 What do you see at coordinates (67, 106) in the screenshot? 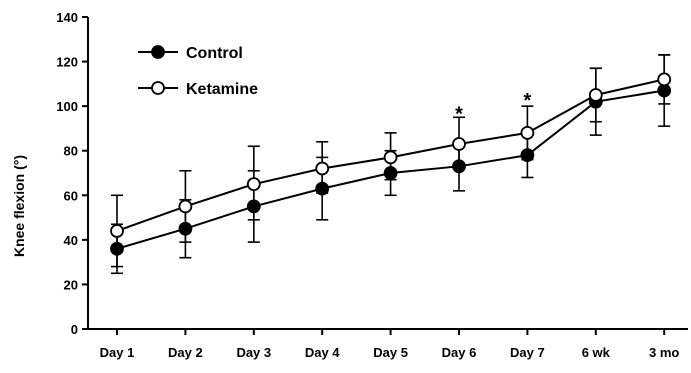
I see `y-tick-label: 100` at bounding box center [67, 106].